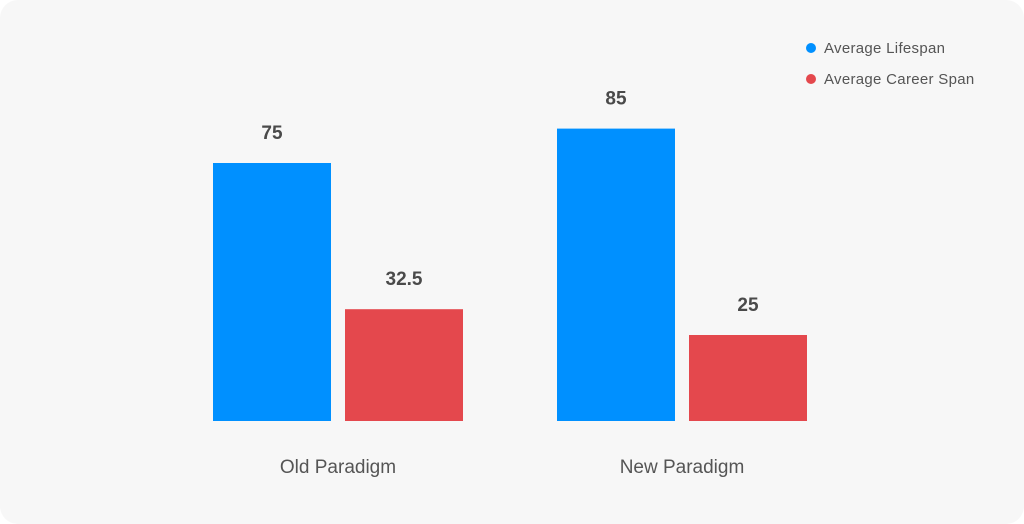 The height and width of the screenshot is (524, 1024). What do you see at coordinates (748, 378) in the screenshot?
I see `bar-average-career-span-new-paradigm` at bounding box center [748, 378].